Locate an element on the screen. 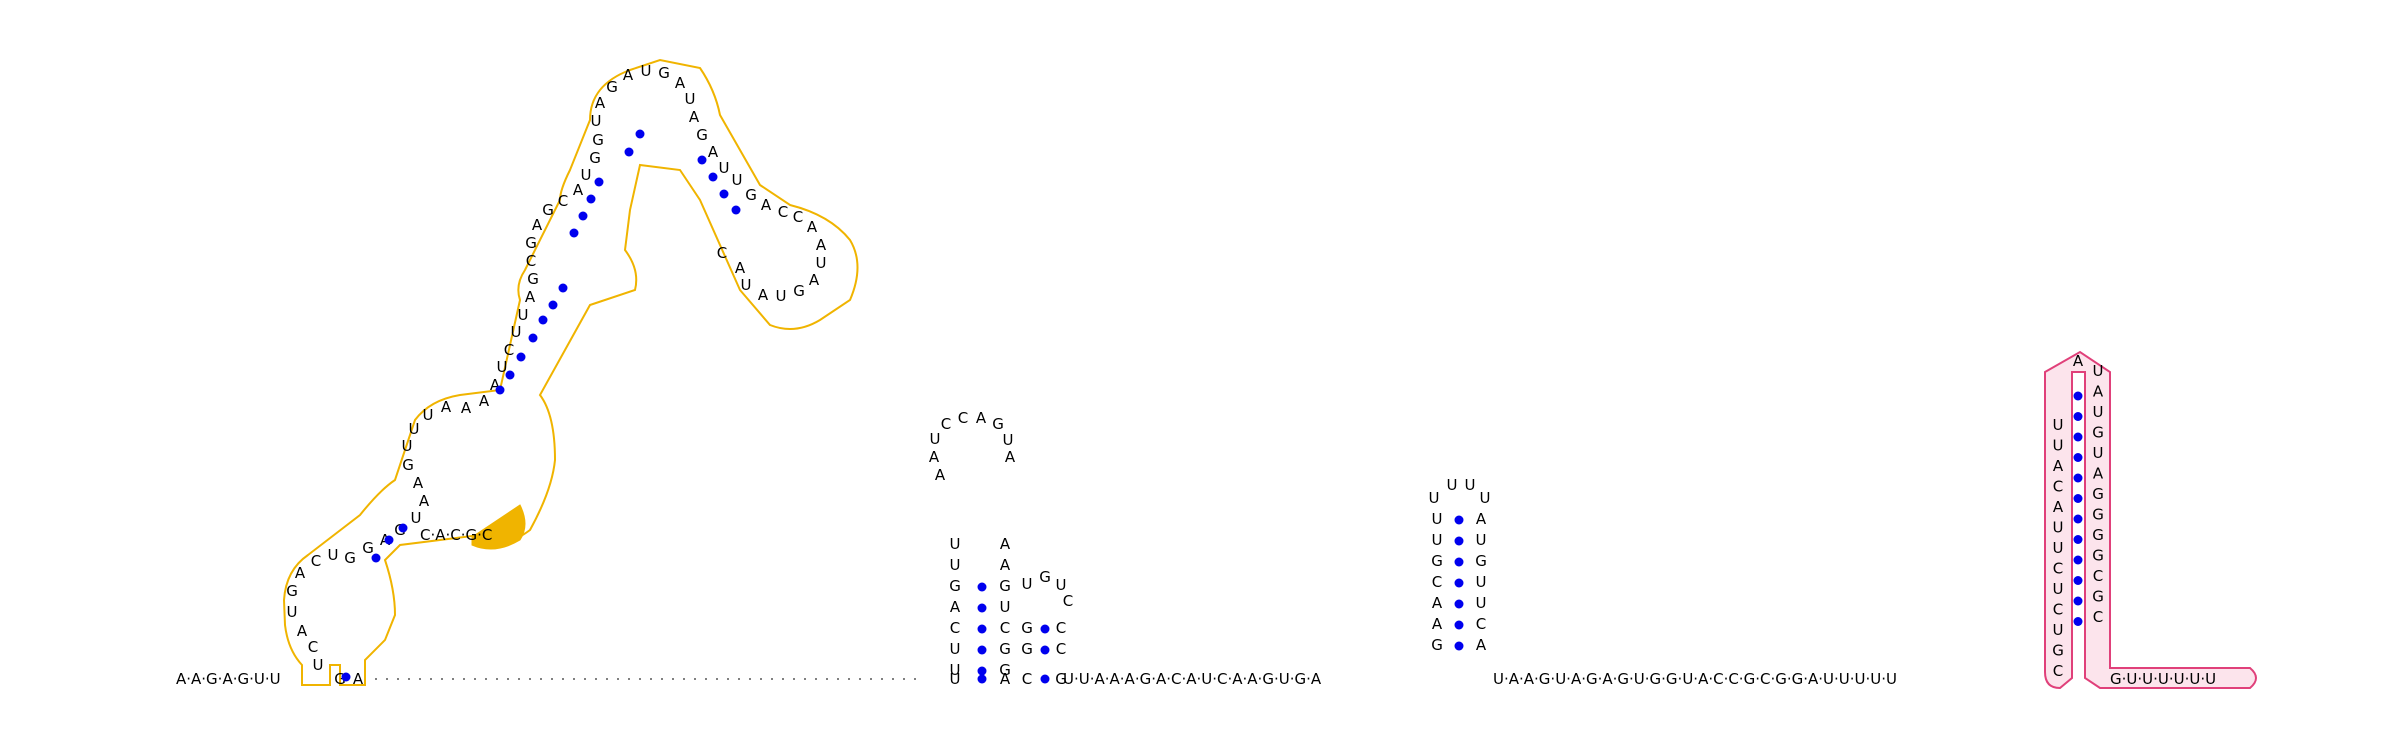 The height and width of the screenshot is (734, 2400). terminator-left-nucleotide: A is located at coordinates (2058, 507).